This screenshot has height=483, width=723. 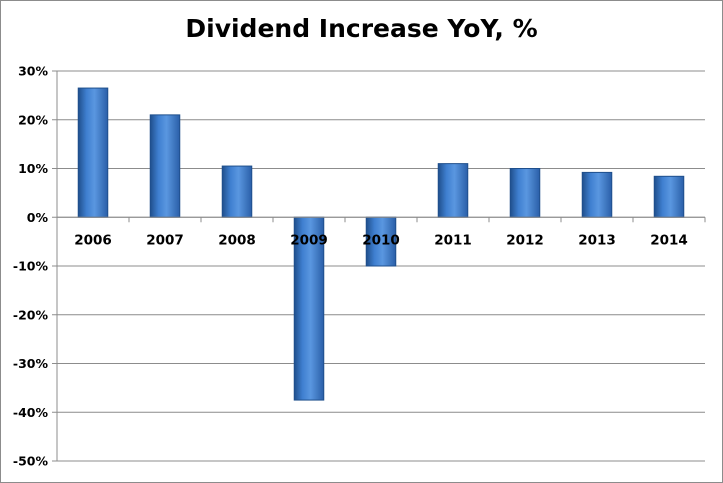 What do you see at coordinates (525, 240) in the screenshot?
I see `x-tick-label: 2012` at bounding box center [525, 240].